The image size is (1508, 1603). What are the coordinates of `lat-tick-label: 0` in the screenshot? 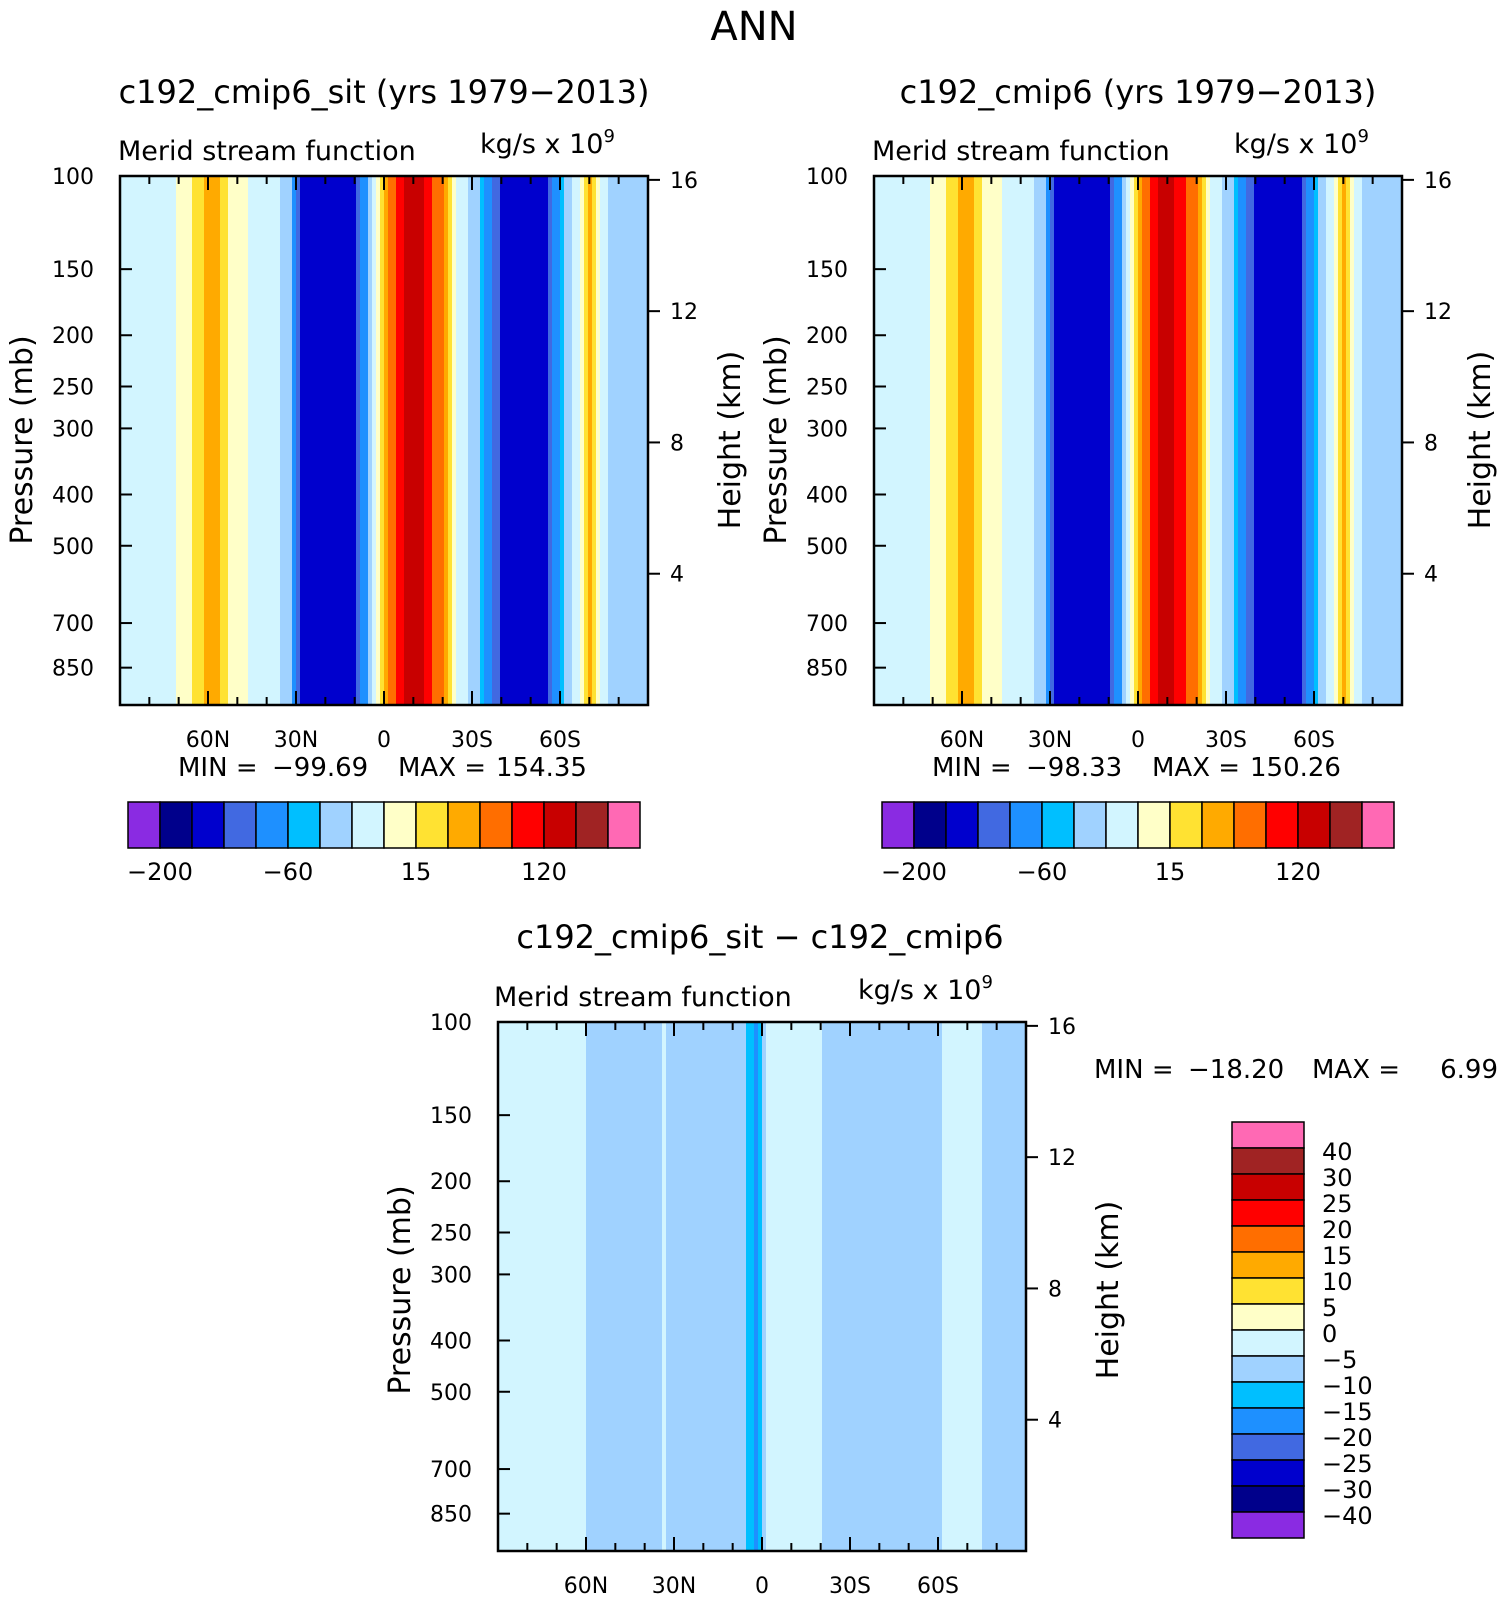 It's located at (384, 740).